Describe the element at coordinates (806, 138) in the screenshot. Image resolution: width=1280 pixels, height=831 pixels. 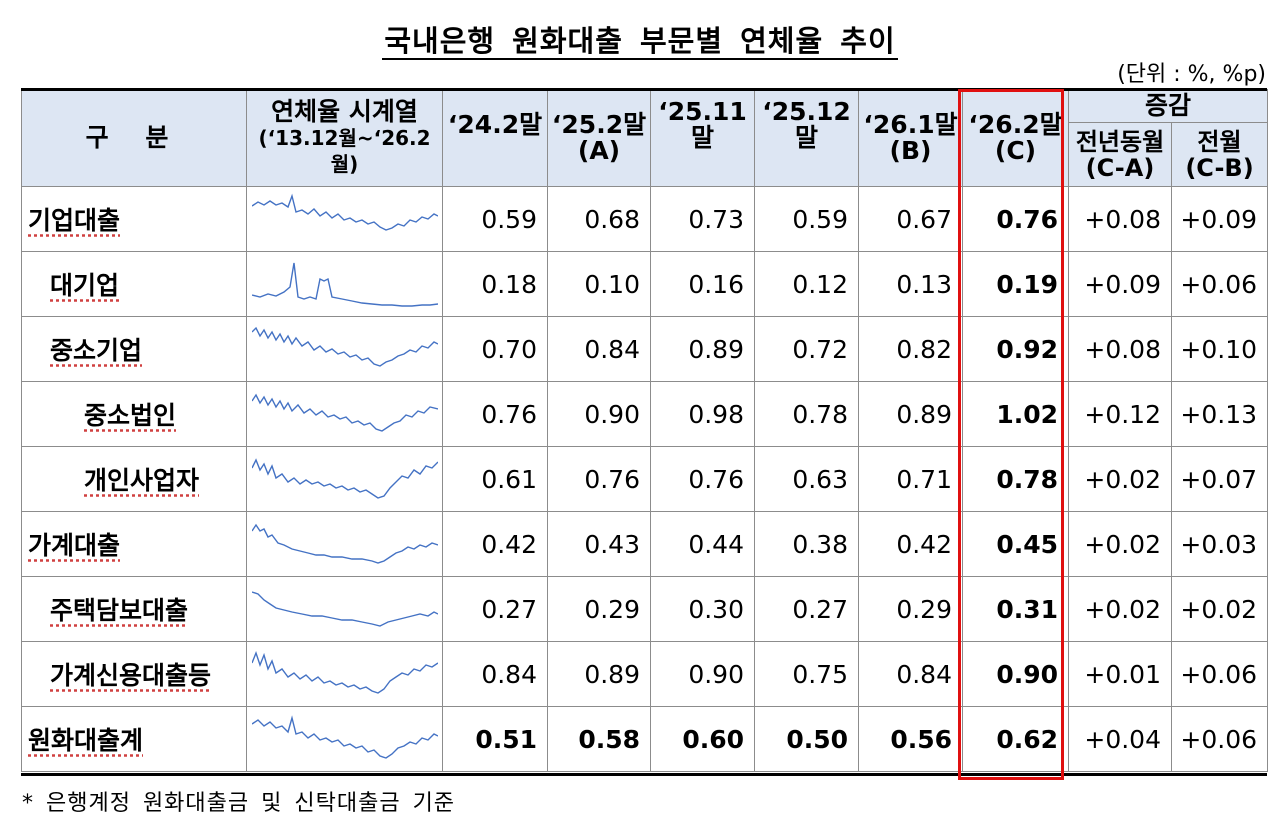
I see `header-col-4: ‘25.12말` at that location.